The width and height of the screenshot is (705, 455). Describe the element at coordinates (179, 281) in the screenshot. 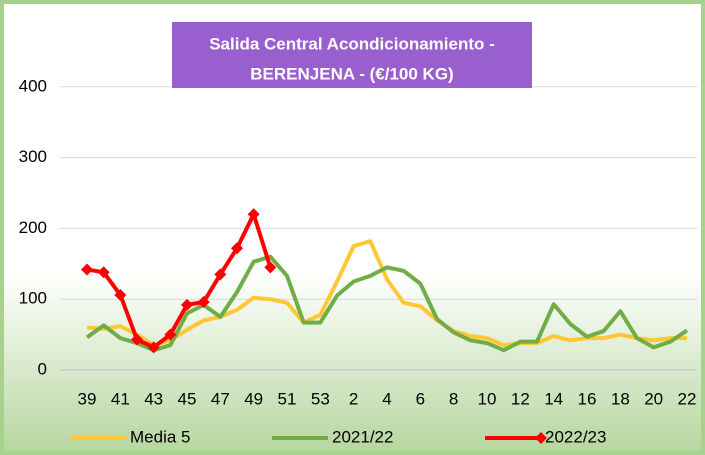

I see `series-line` at that location.